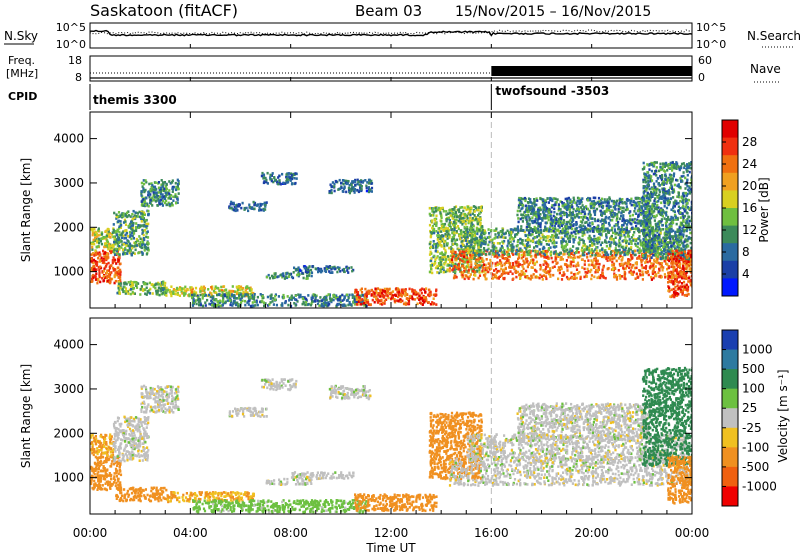 This screenshot has width=800, height=554. Describe the element at coordinates (78, 77) in the screenshot. I see `freq-tick-bottom: 8` at that location.